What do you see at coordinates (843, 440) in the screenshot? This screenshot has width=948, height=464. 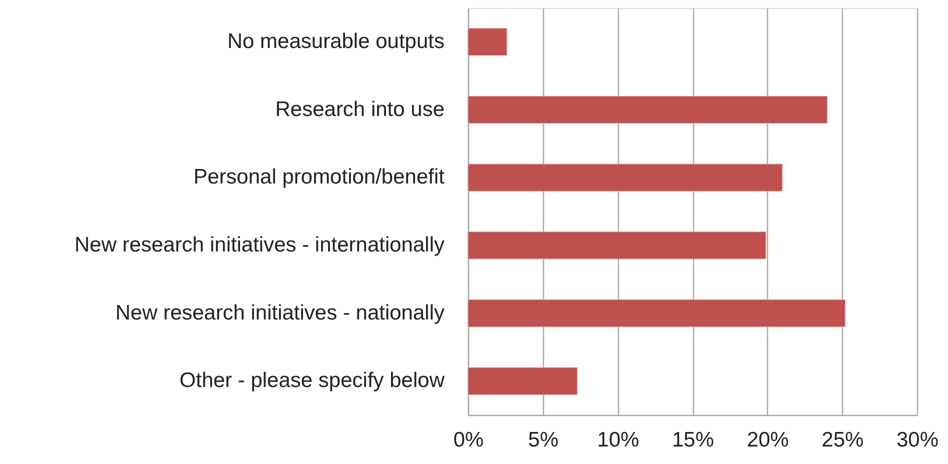 I see `x-tick-label: 25%` at bounding box center [843, 440].